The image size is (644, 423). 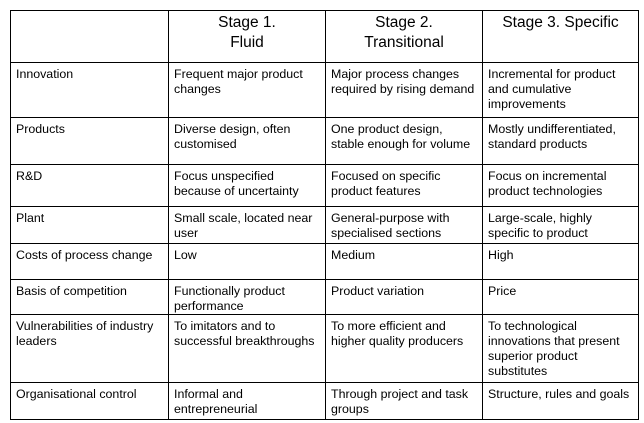 What do you see at coordinates (247, 185) in the screenshot?
I see `table-cell: Focus unspecified because of uncertainty` at bounding box center [247, 185].